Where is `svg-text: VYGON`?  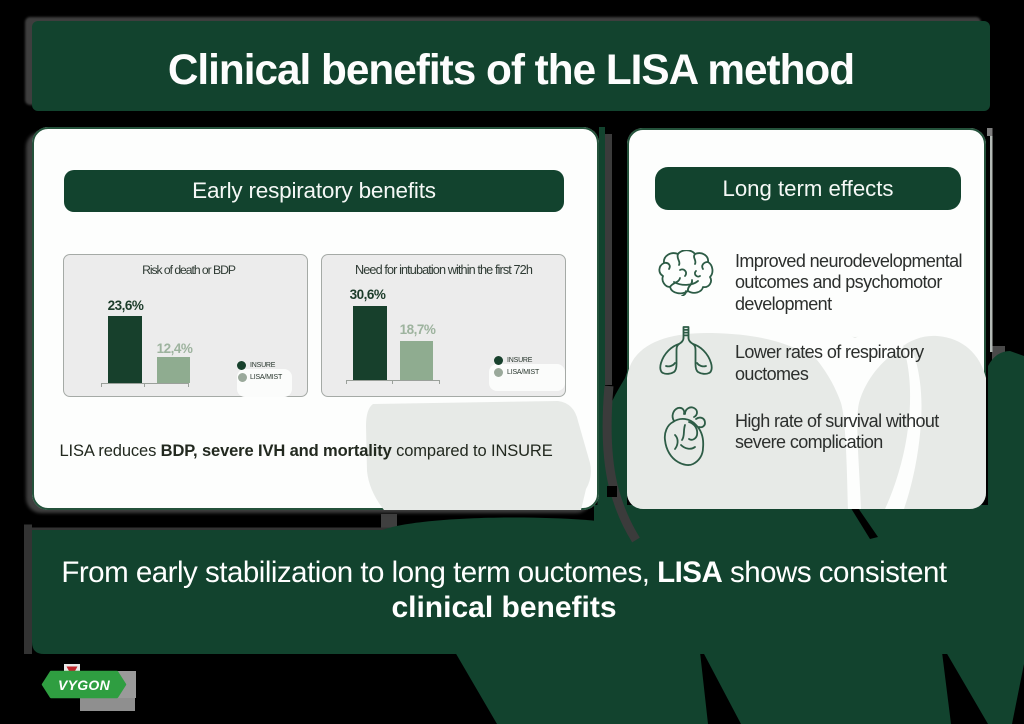 svg-text: VYGON is located at coordinates (84, 685).